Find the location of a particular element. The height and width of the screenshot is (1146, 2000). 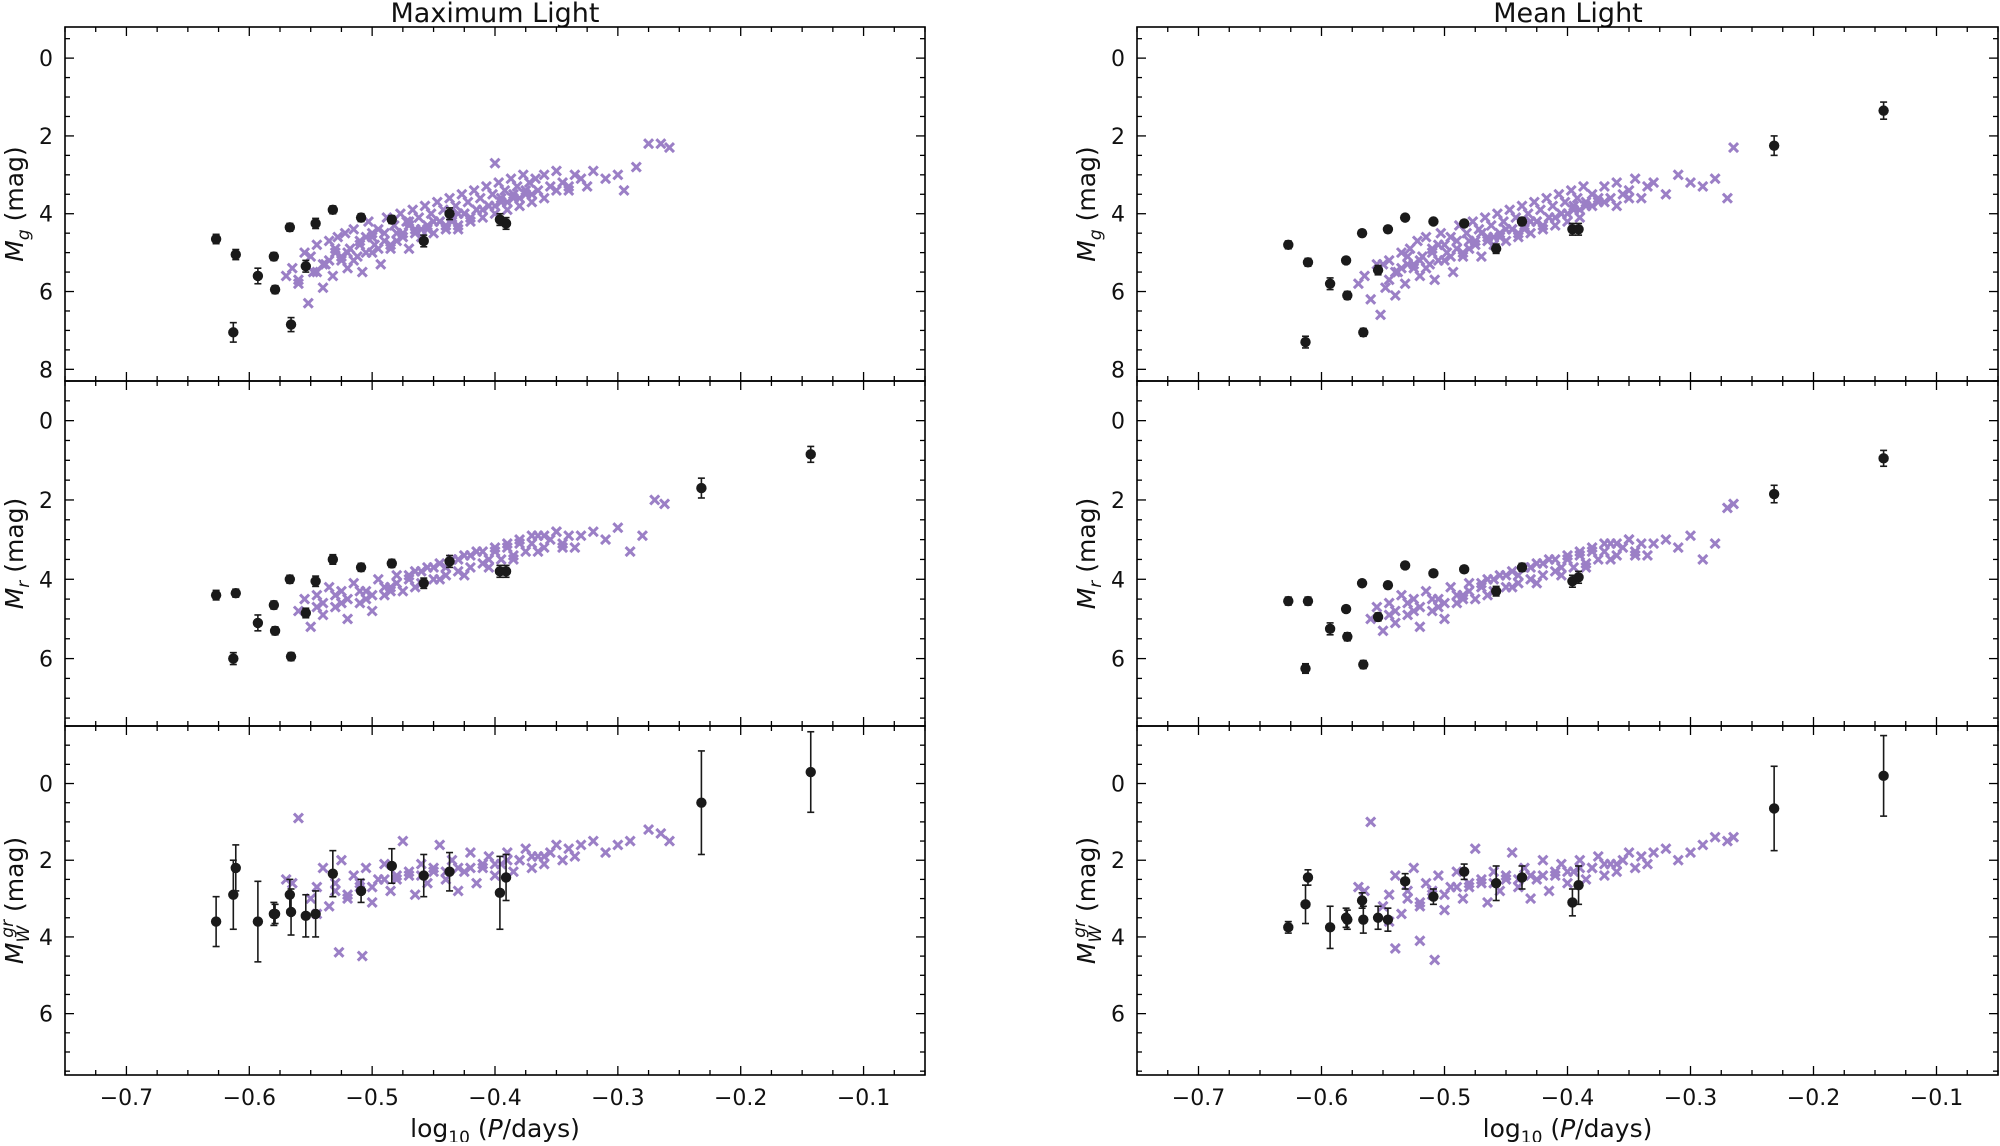

y-tick-label: 4 is located at coordinates (1118, 938).